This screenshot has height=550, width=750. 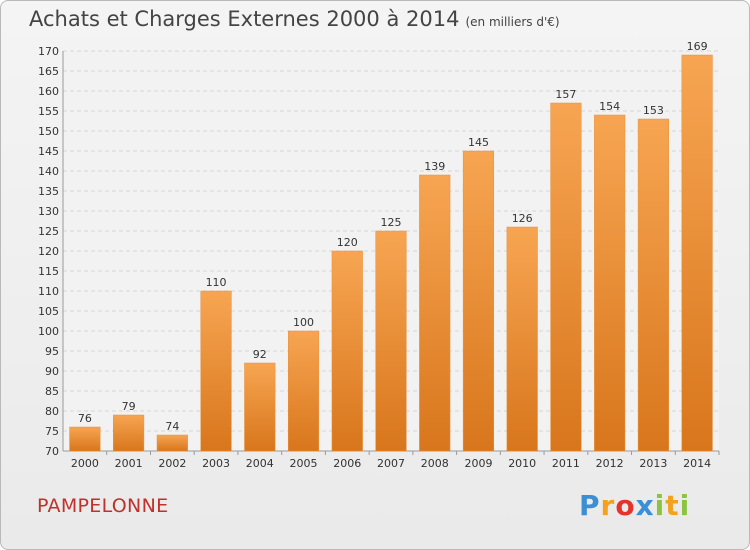 I want to click on logo-letter: o, so click(x=625, y=505).